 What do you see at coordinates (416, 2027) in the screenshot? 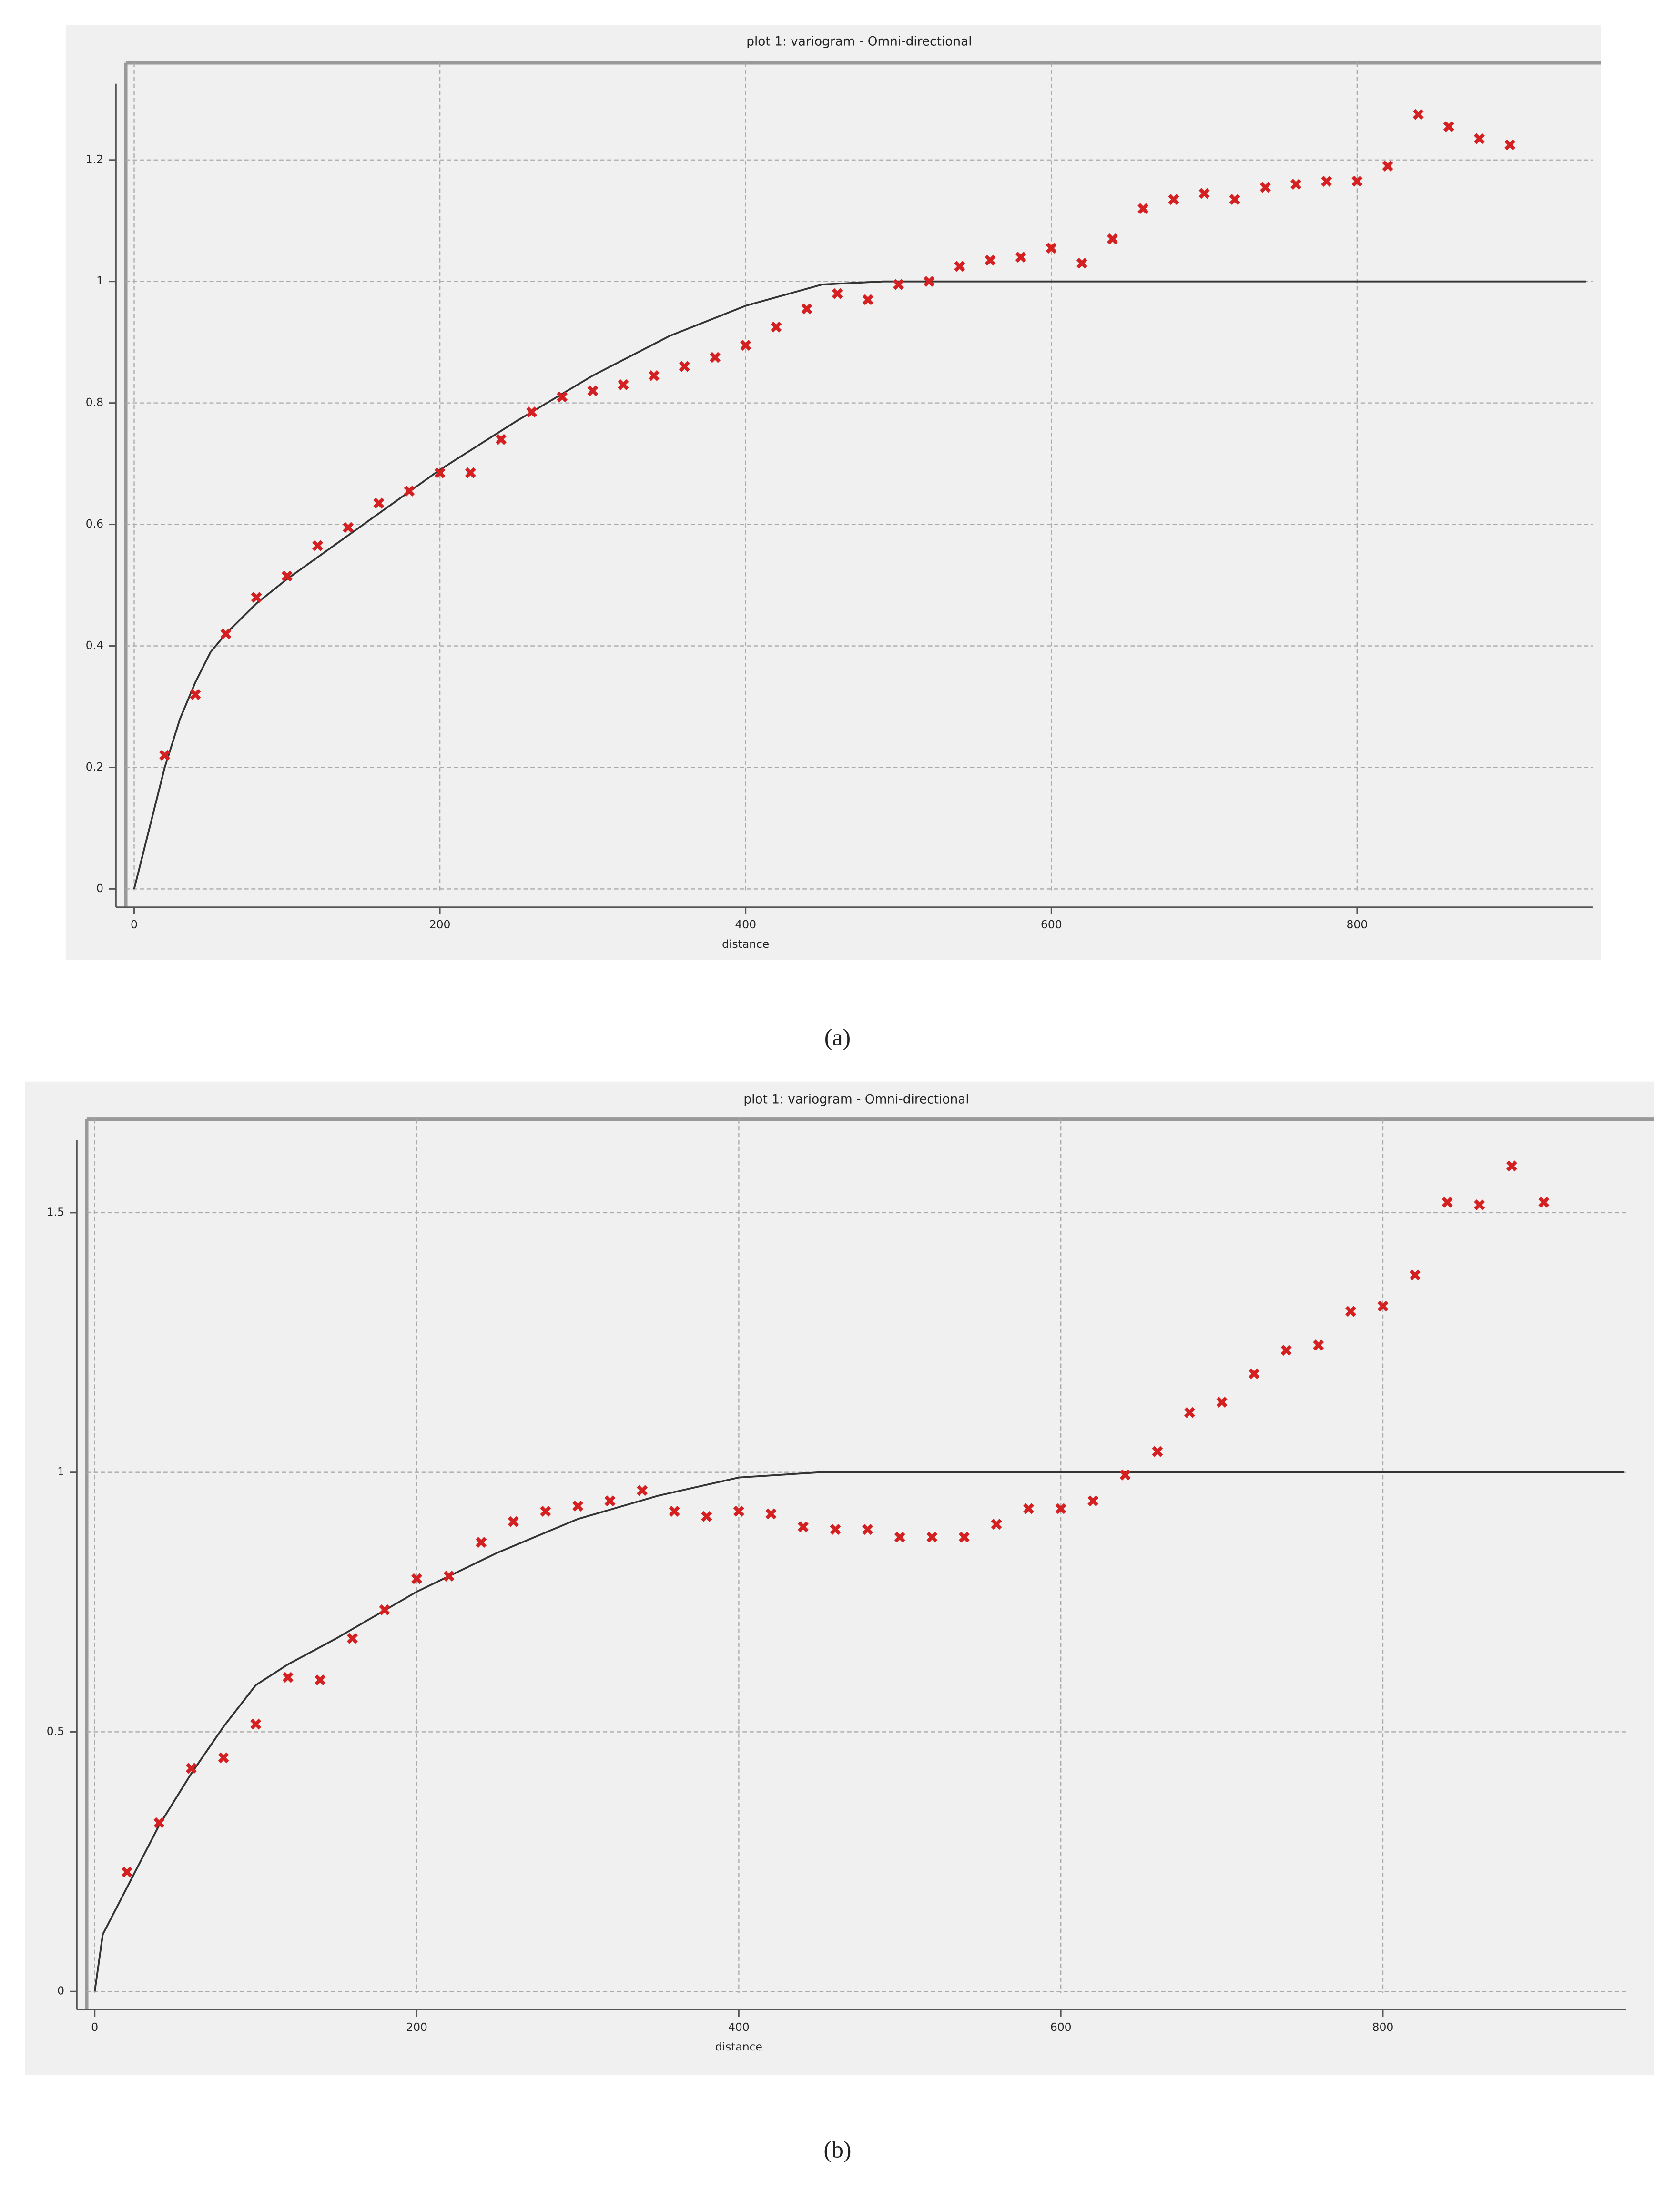
I see `x-tick-label: 200` at bounding box center [416, 2027].